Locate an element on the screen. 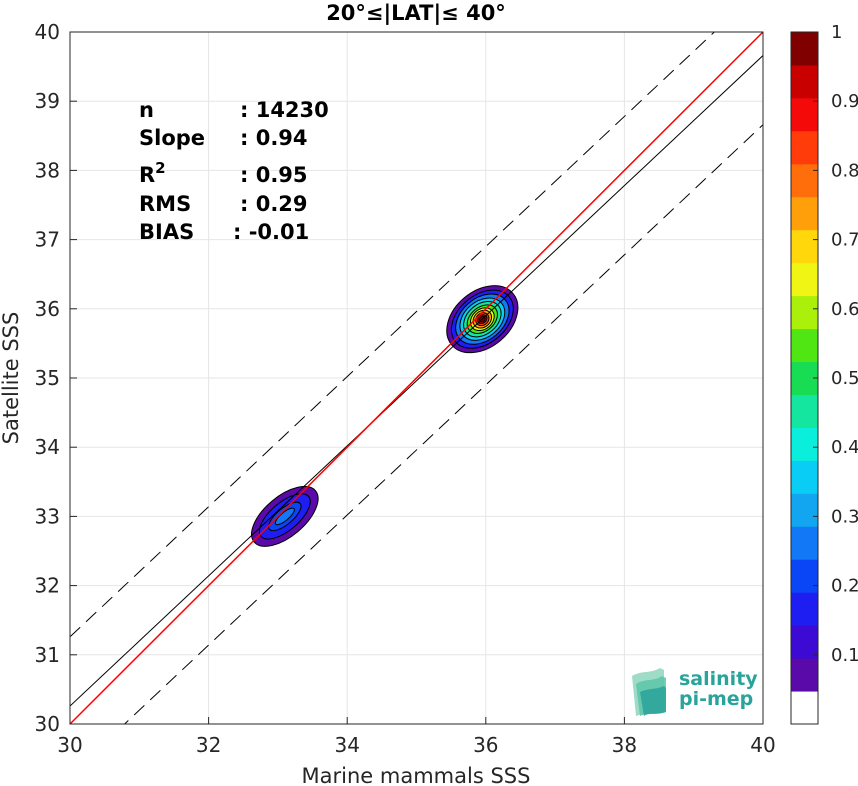 The width and height of the screenshot is (858, 786). x-tick-label: 30 is located at coordinates (69, 745).